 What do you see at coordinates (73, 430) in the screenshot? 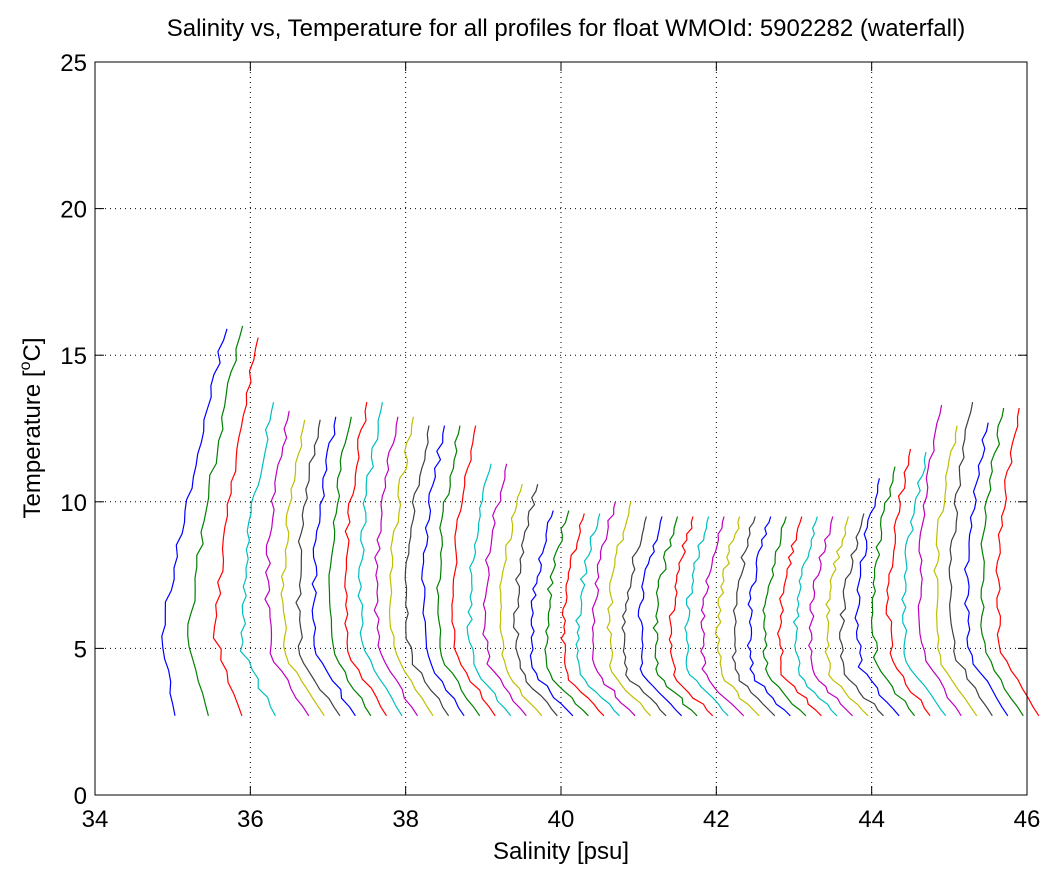
I see `y-tick-labels: 0 5 10 15 20 25` at bounding box center [73, 430].